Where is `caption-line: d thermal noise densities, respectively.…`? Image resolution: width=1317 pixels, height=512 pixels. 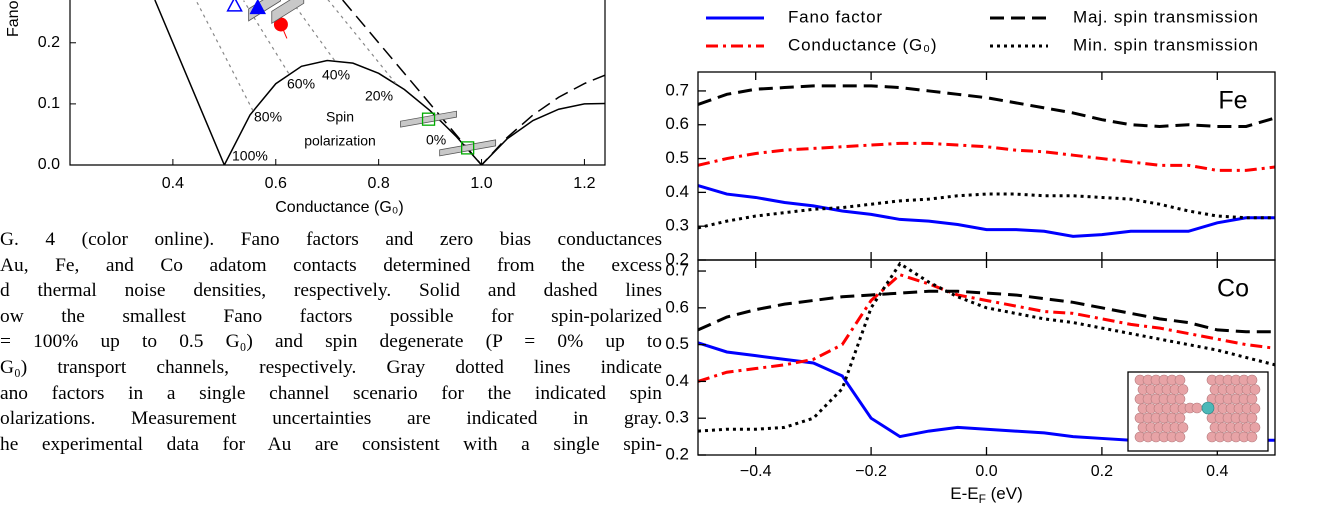
caption-line: d thermal noise densities, respectively.… is located at coordinates (331, 291).